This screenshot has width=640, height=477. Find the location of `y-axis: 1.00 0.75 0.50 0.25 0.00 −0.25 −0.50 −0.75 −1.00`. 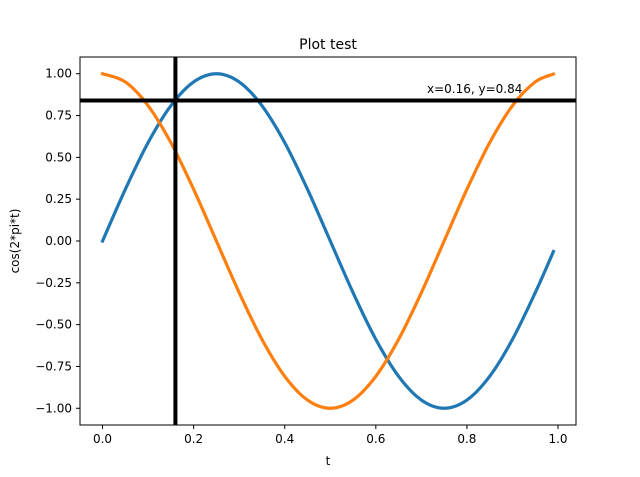

y-axis: 1.00 0.75 0.50 0.25 0.00 −0.25 −0.50 −0.75 −1.00 is located at coordinates (57, 241).